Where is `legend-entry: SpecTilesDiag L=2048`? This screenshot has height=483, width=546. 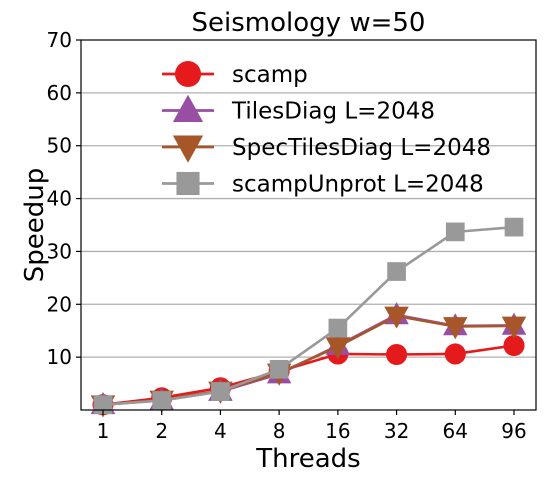
legend-entry: SpecTilesDiag L=2048 is located at coordinates (326, 149).